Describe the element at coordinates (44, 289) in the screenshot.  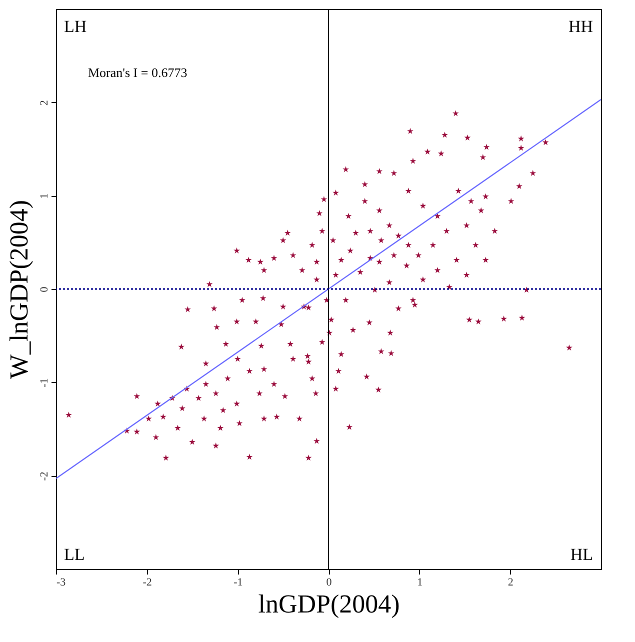
I see `y-tick-label: 0` at that location.